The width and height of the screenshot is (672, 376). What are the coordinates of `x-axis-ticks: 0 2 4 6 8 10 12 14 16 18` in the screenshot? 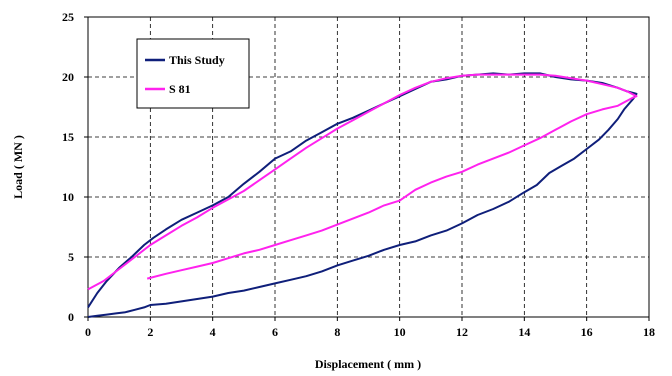 It's located at (370, 328).